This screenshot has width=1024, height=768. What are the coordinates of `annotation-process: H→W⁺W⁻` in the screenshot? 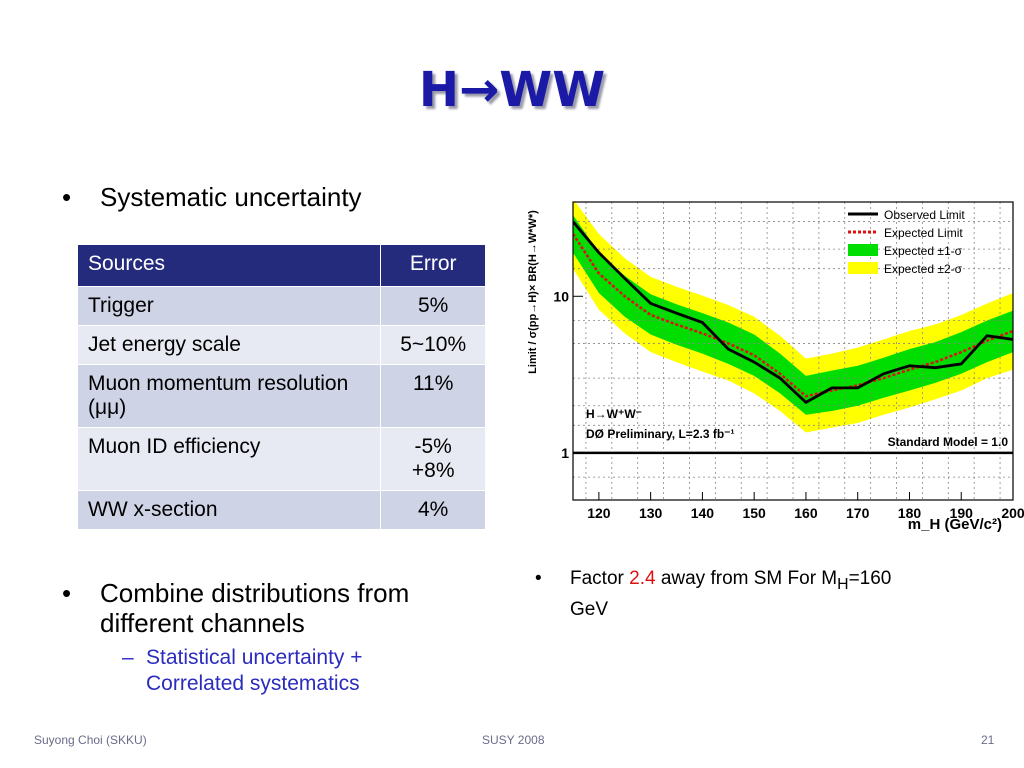 It's located at (614, 414).